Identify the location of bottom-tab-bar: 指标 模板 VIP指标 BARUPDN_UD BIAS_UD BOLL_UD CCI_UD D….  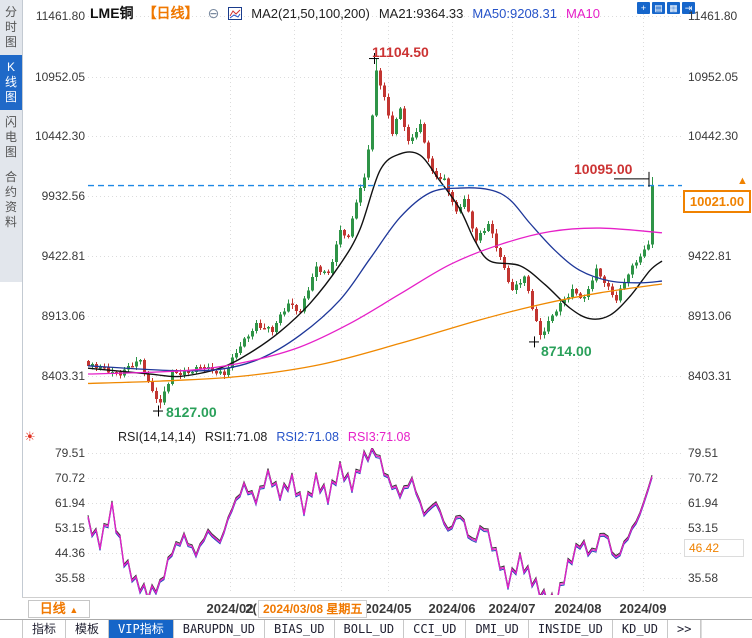
(376, 628).